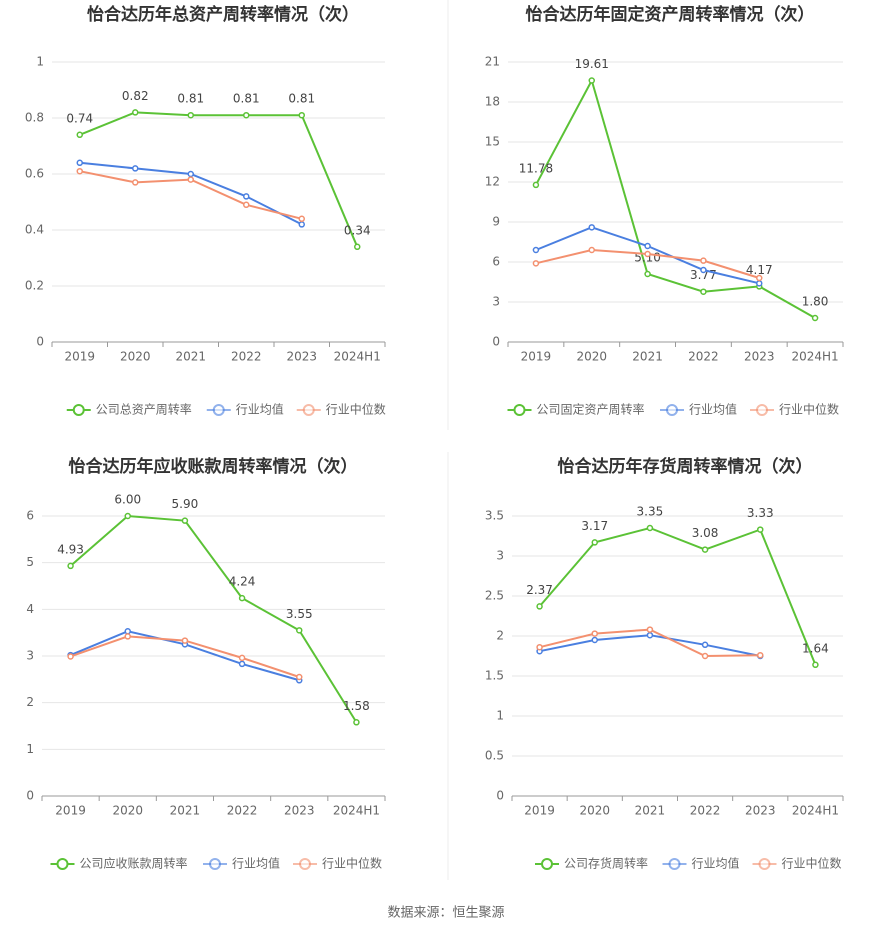 This screenshot has height=935, width=893. What do you see at coordinates (260, 409) in the screenshot?
I see `legend-label: 行业均值` at bounding box center [260, 409].